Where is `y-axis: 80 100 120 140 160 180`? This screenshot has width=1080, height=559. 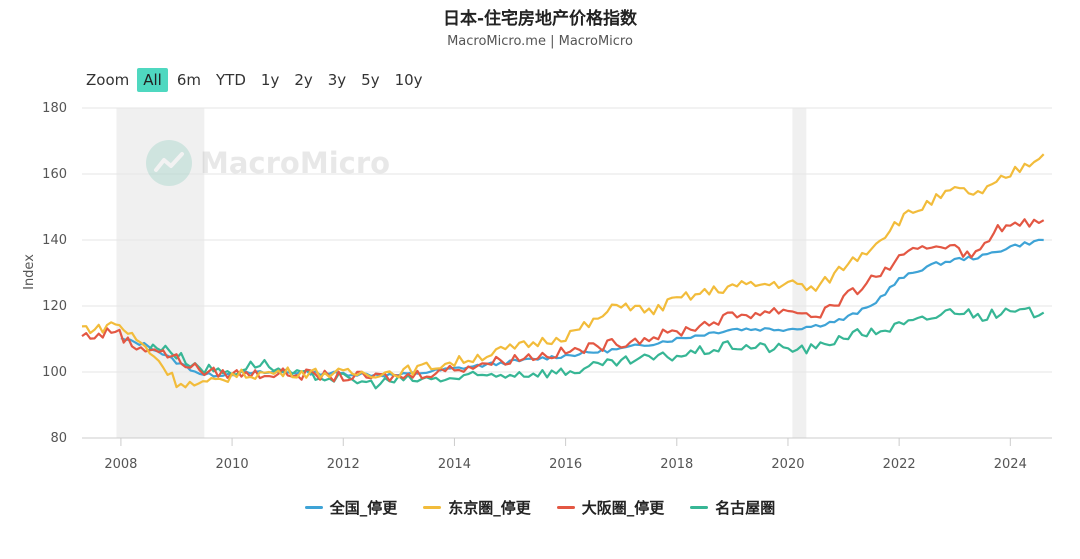
y-axis: 80 100 120 140 160 180 is located at coordinates (54, 273).